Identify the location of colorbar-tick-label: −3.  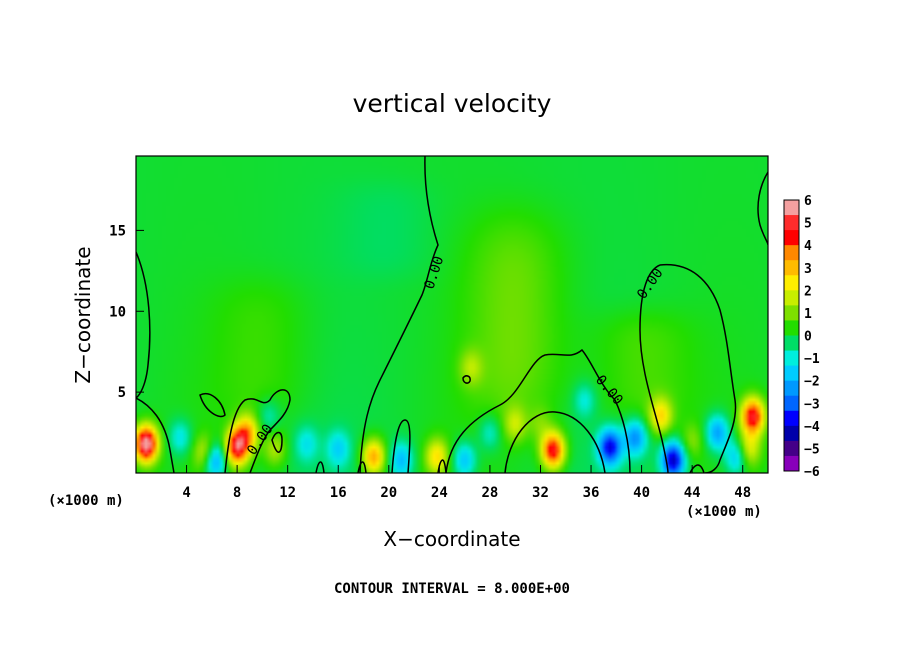
(812, 404).